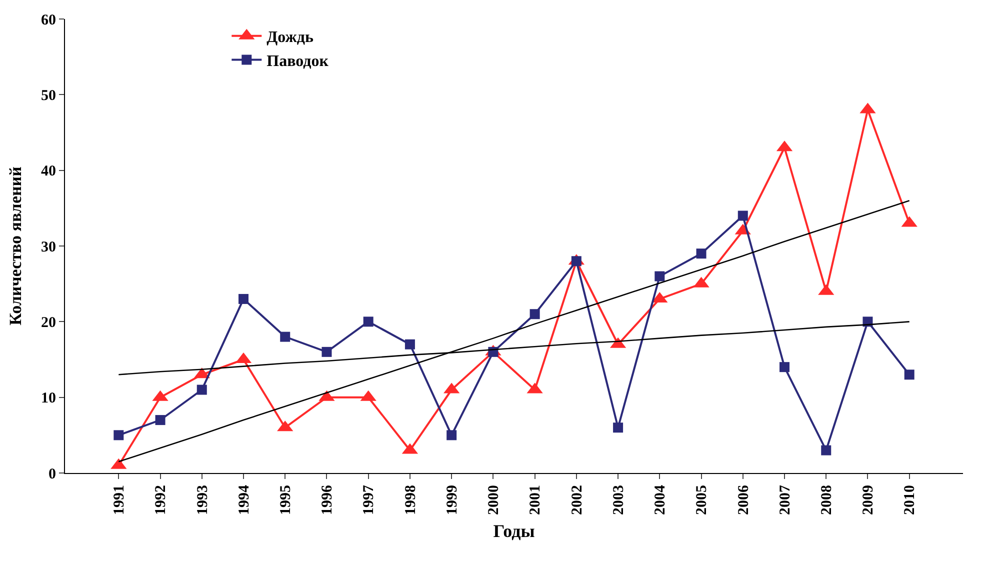  Describe the element at coordinates (577, 500) in the screenshot. I see `x-tick-label: 2002` at that location.